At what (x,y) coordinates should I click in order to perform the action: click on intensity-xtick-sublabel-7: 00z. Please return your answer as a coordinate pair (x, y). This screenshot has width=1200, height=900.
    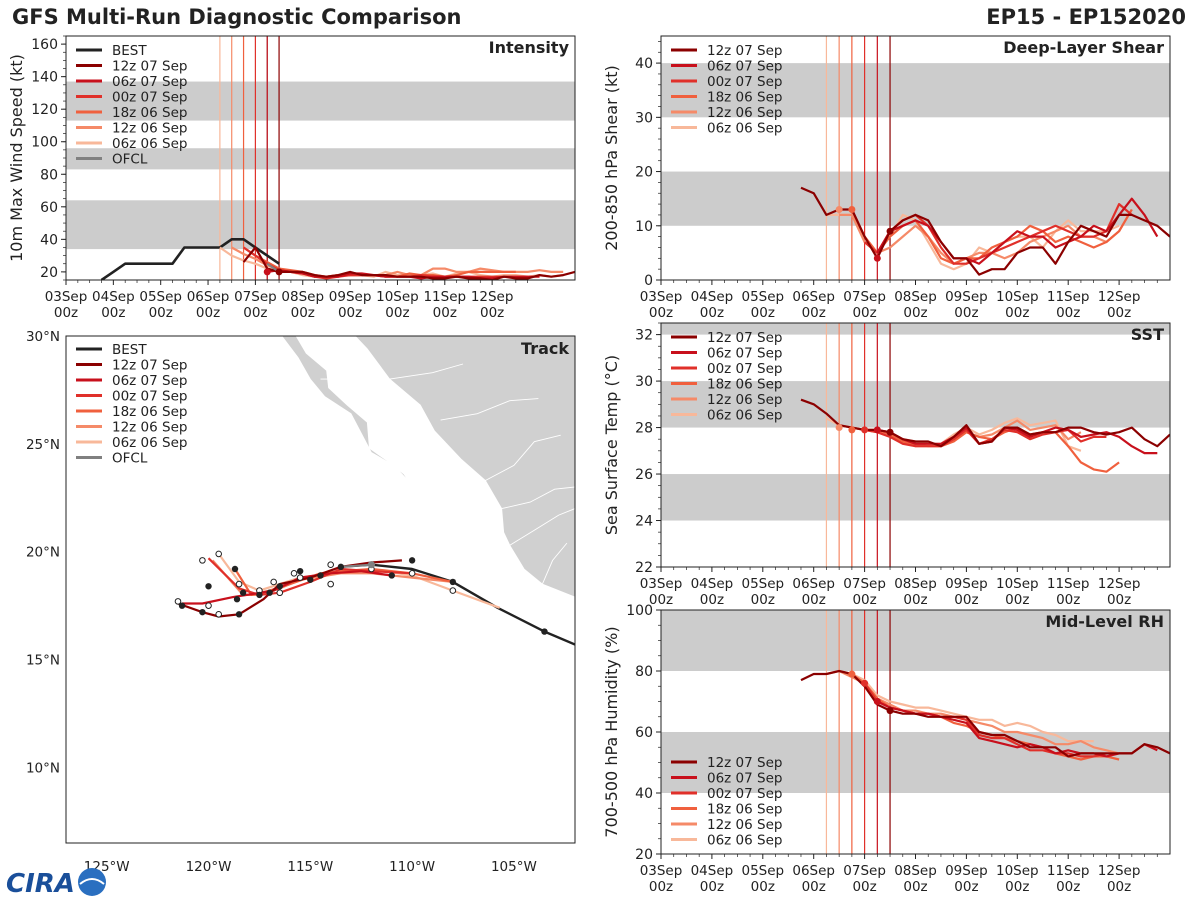
    Looking at the image, I should click on (397, 313).